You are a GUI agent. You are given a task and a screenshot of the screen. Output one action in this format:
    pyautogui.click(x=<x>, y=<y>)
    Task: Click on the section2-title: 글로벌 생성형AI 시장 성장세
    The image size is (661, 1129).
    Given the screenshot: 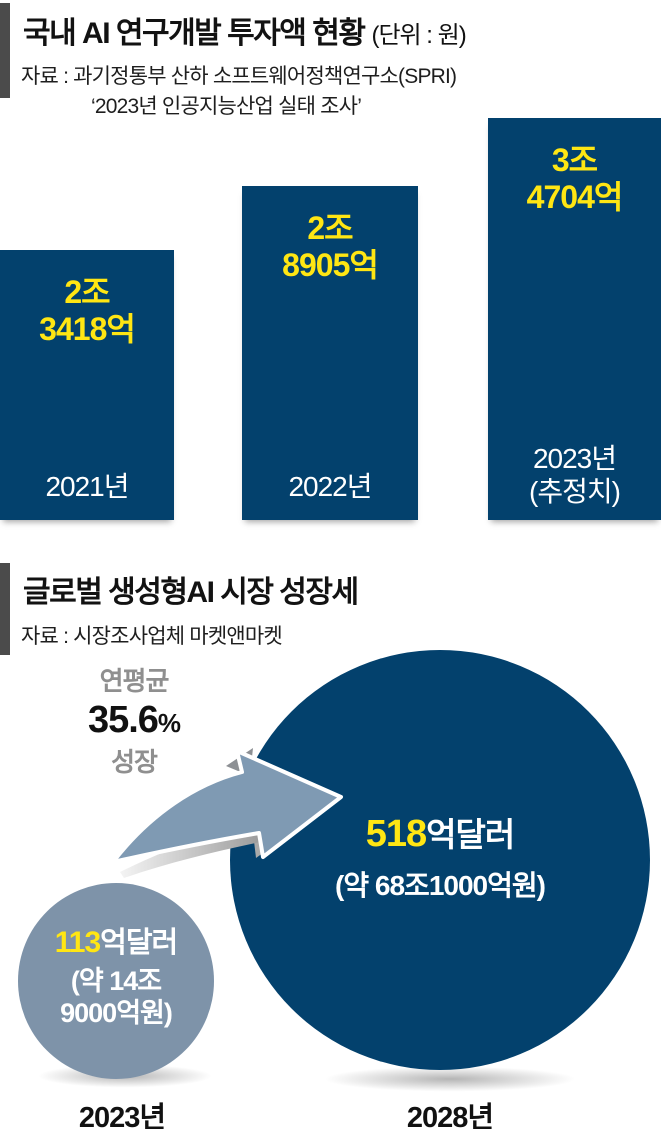 What is the action you would take?
    pyautogui.click(x=191, y=592)
    